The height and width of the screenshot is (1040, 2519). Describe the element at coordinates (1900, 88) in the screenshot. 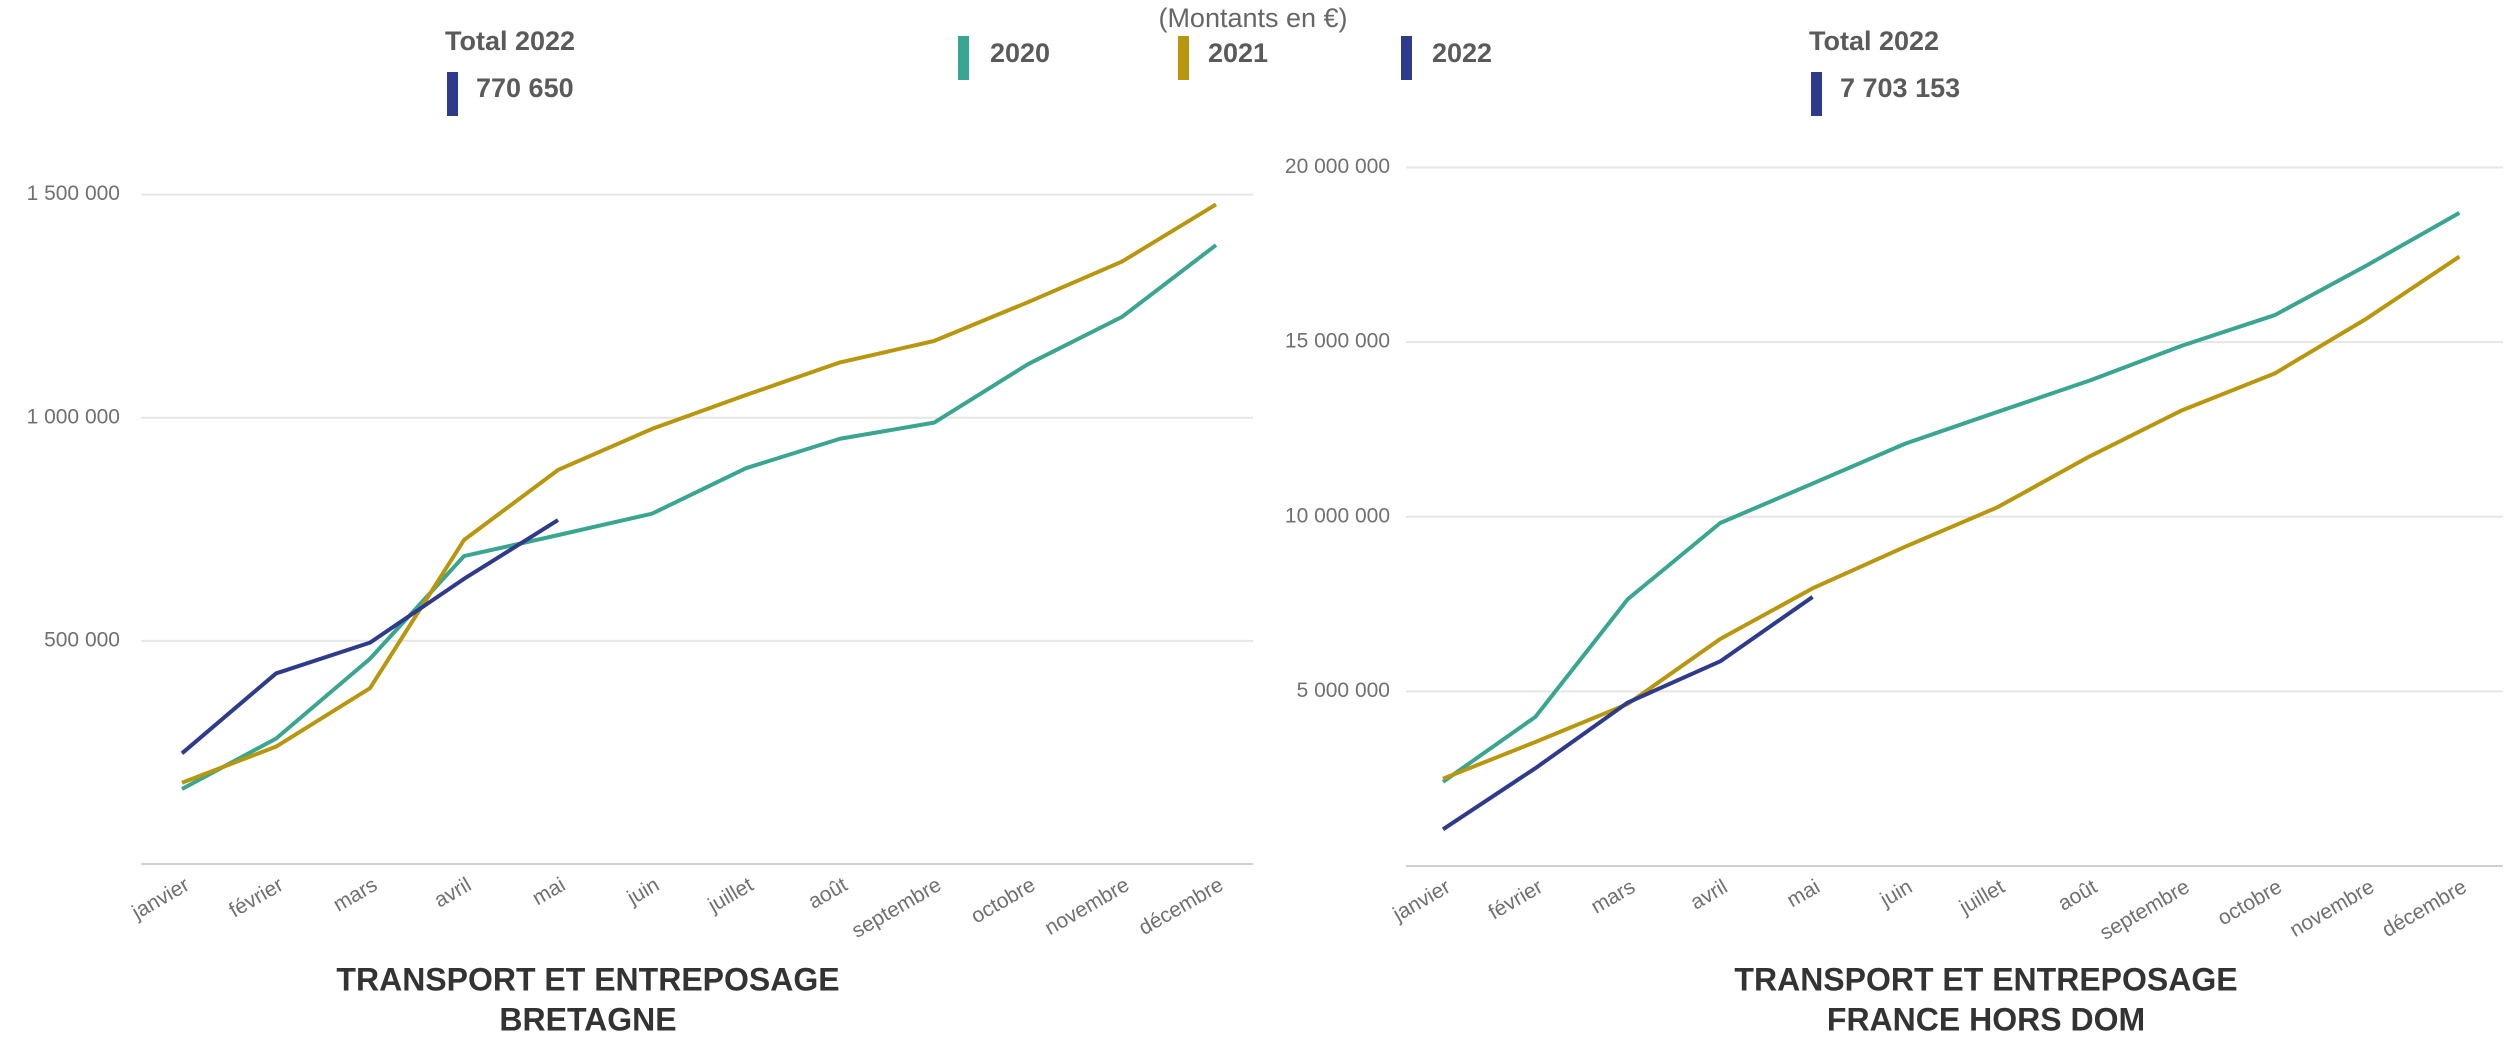

I see `total-value: 7 703 153` at that location.